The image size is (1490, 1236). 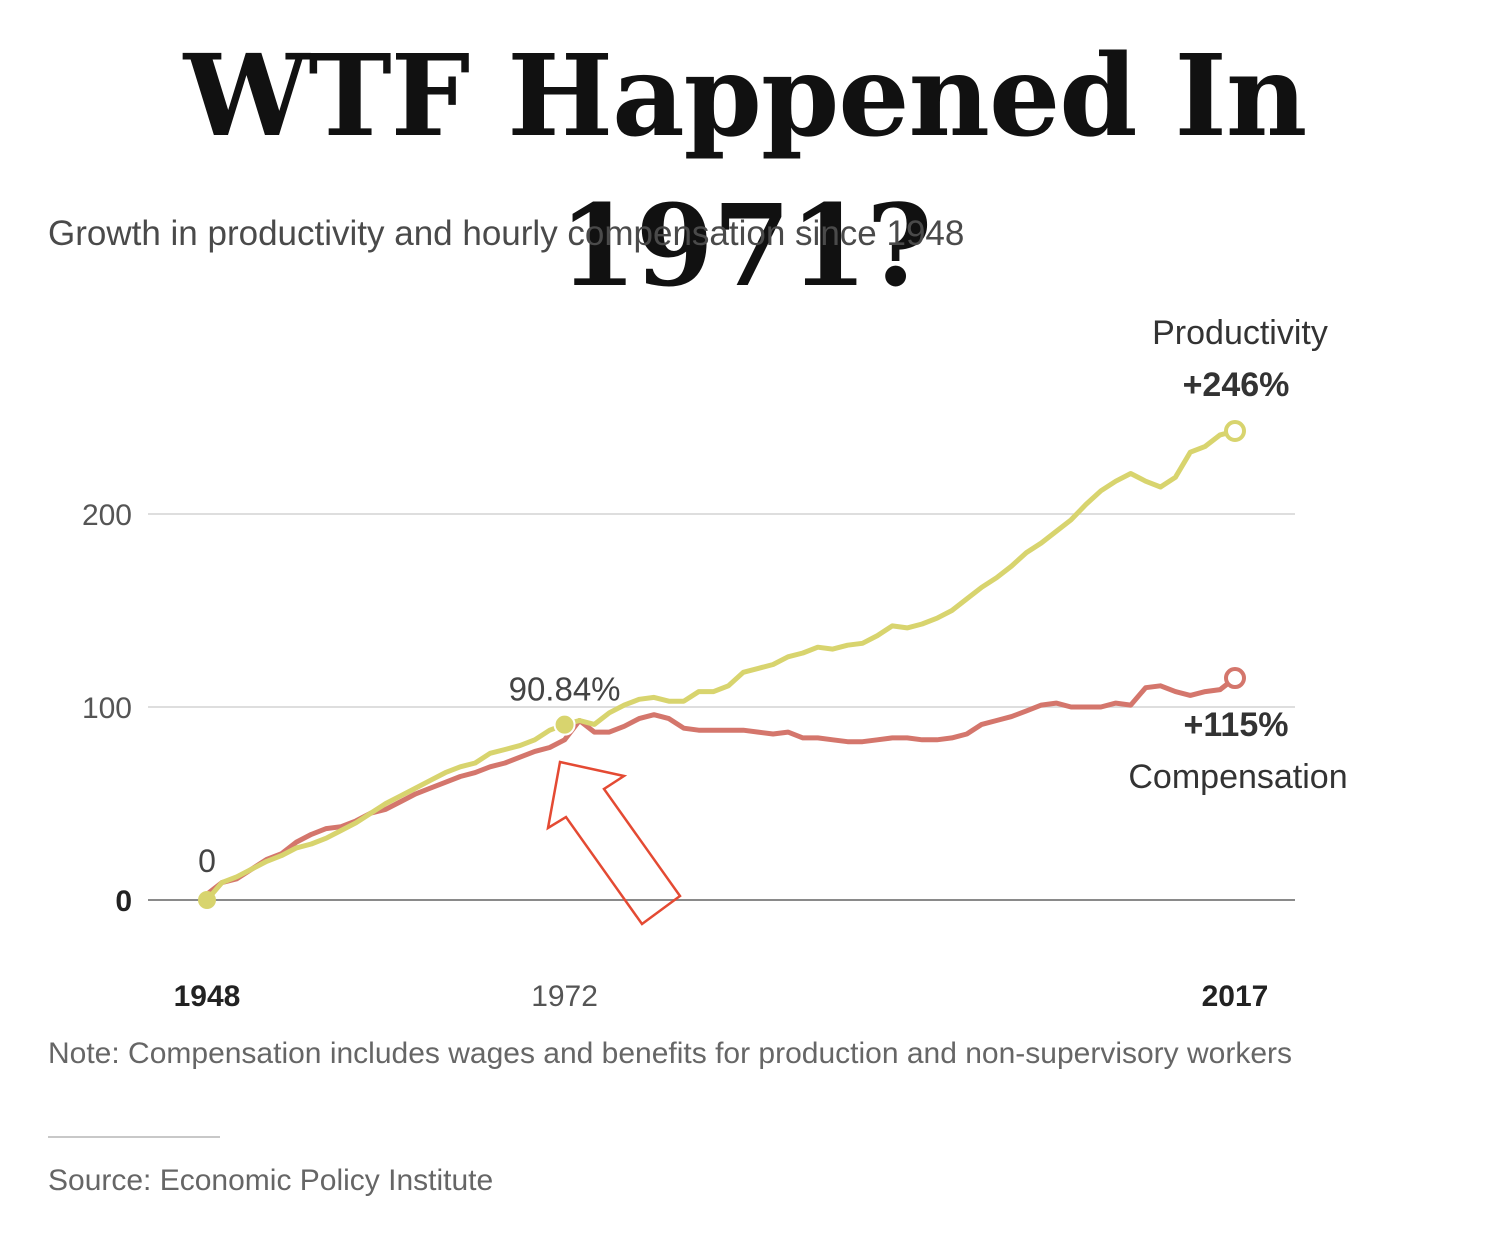 What do you see at coordinates (1236, 725) in the screenshot?
I see `compensation-change: +115%` at bounding box center [1236, 725].